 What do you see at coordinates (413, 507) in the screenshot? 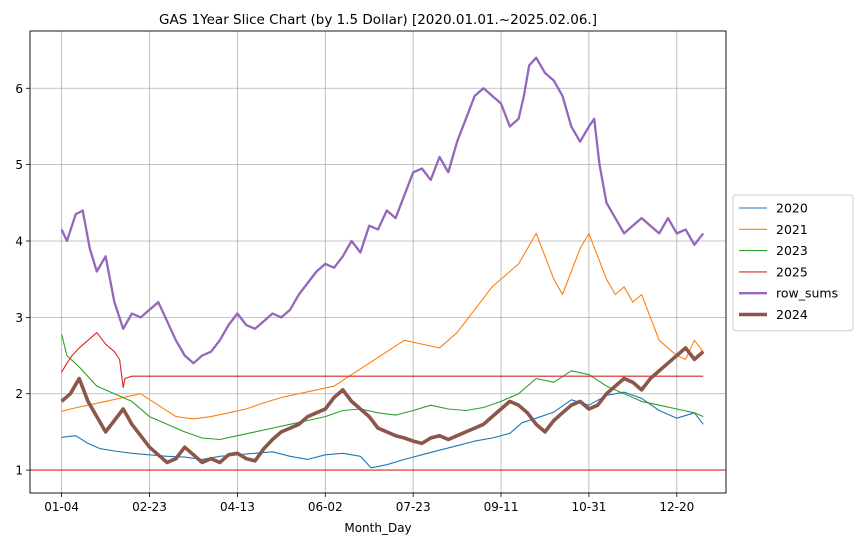
I see `x-tick-label: 07-23` at bounding box center [413, 507].